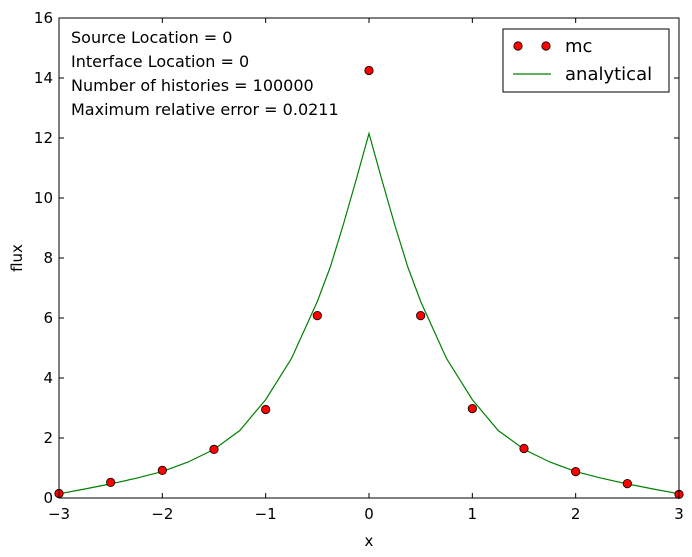 The image size is (692, 557). Describe the element at coordinates (151, 37) in the screenshot. I see `annotation-source-location: Source Location = 0` at that location.